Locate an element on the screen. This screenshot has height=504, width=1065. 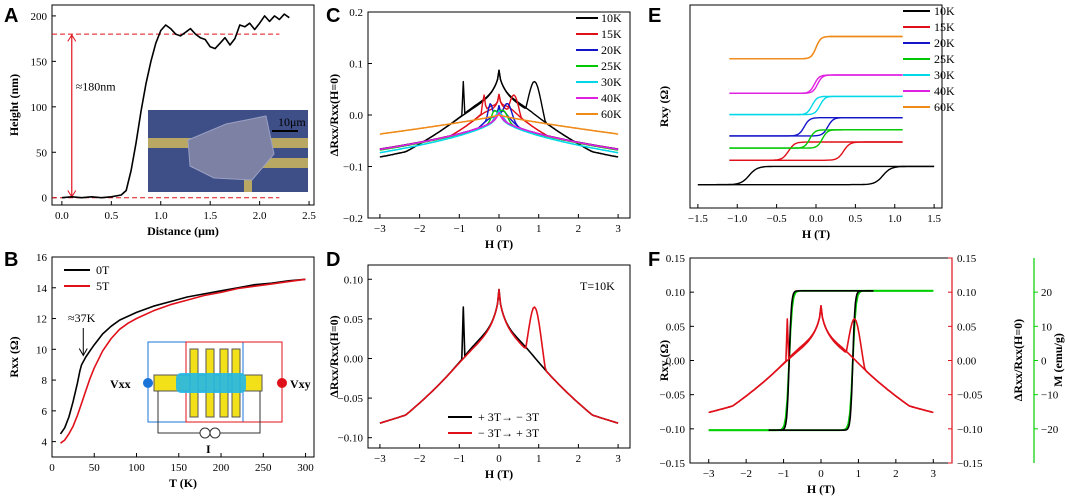
y-axis-label: Rxx (Ω) is located at coordinates (14, 356).